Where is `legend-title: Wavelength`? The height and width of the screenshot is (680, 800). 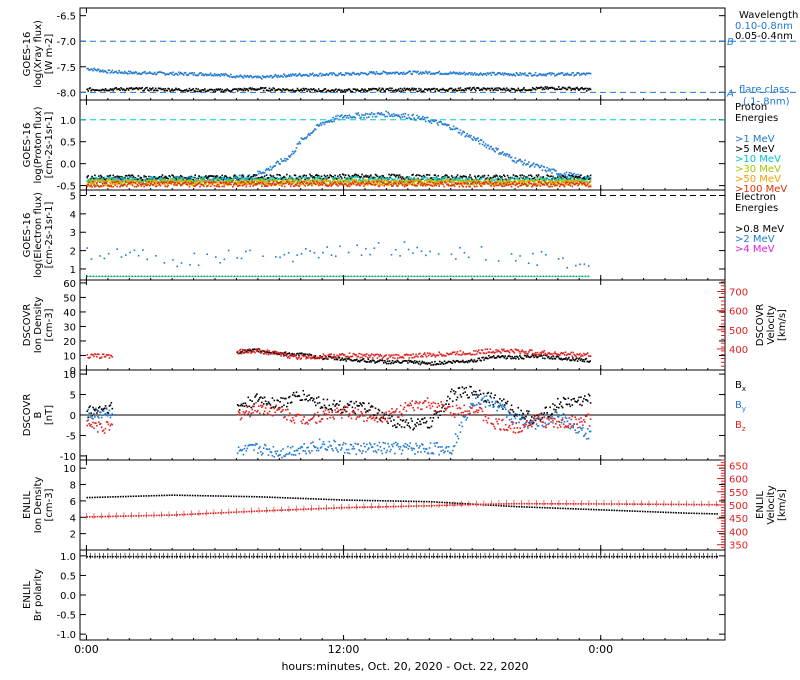
legend-title: Wavelength is located at coordinates (768, 15).